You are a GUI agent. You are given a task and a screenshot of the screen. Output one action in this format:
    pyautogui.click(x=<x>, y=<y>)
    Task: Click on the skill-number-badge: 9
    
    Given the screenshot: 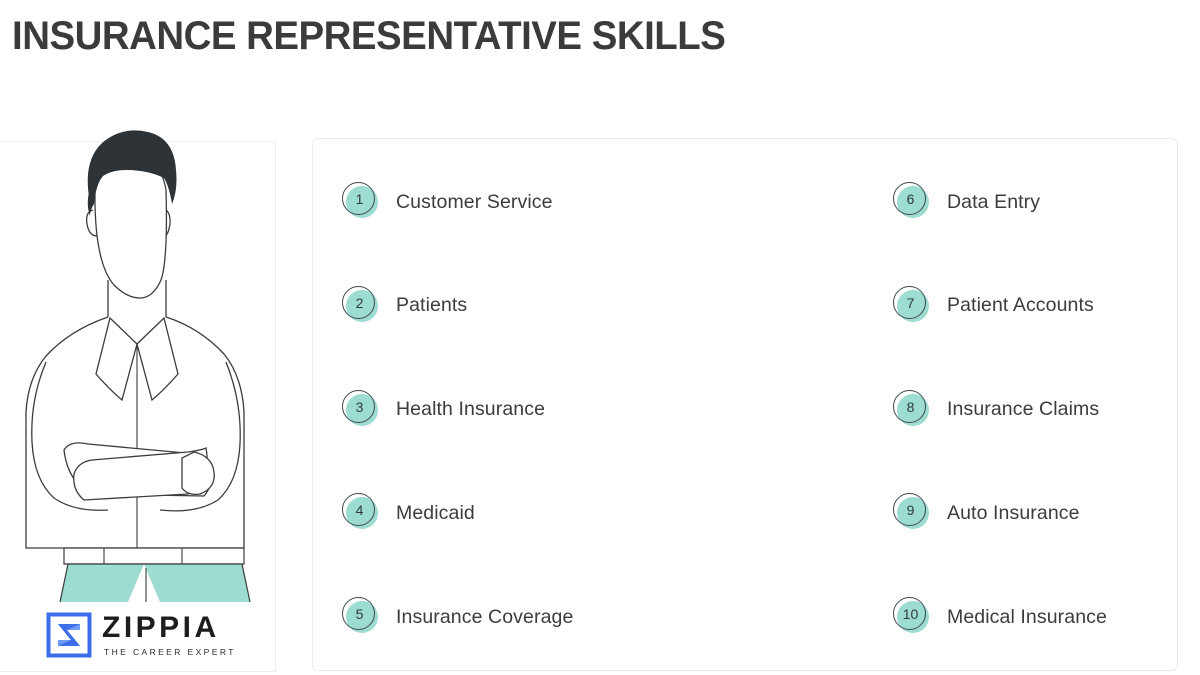 What is the action you would take?
    pyautogui.click(x=913, y=513)
    